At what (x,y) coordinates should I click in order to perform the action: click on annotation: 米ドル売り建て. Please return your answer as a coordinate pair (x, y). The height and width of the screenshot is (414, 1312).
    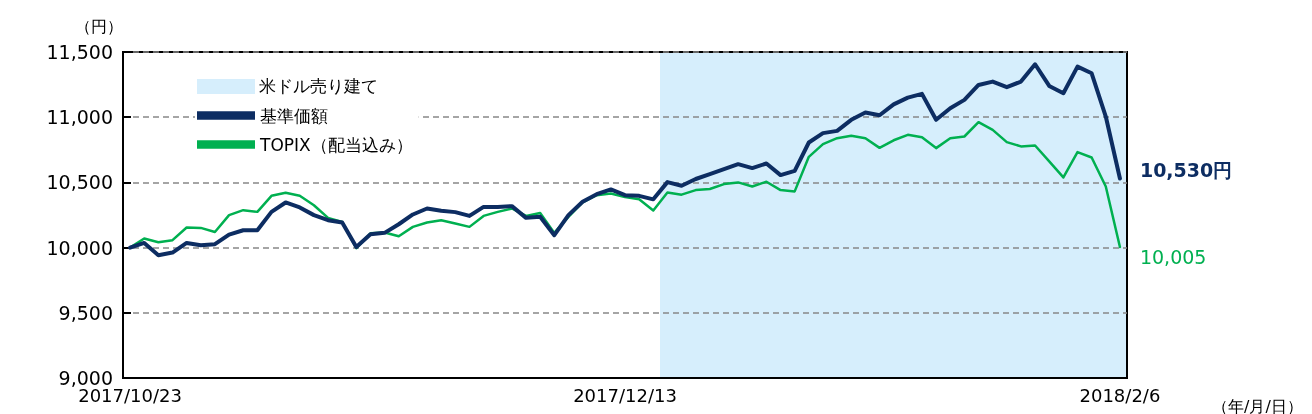
    Looking at the image, I should click on (318, 86).